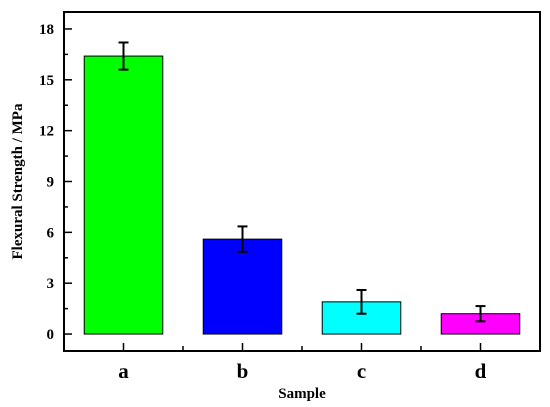  Describe the element at coordinates (46, 81) in the screenshot. I see `y-tick-label: 15` at that location.